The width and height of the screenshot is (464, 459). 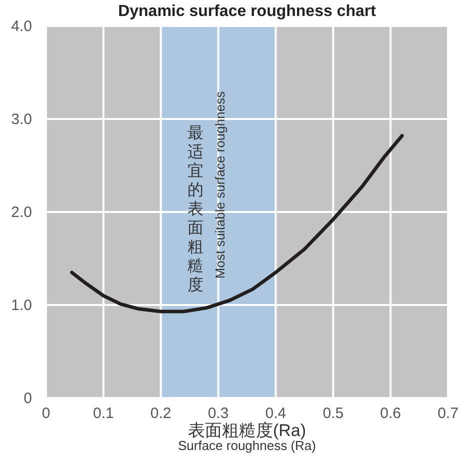 I want to click on x-tick-label: 0.1, so click(x=103, y=413).